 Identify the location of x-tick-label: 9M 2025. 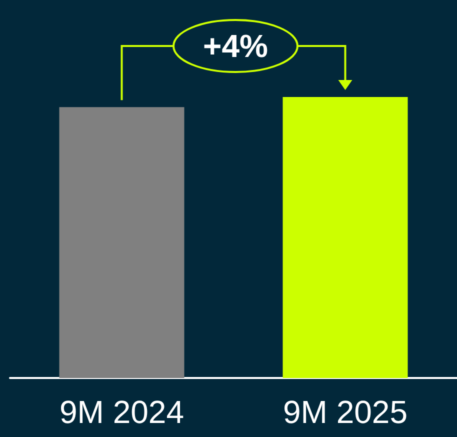
(345, 412).